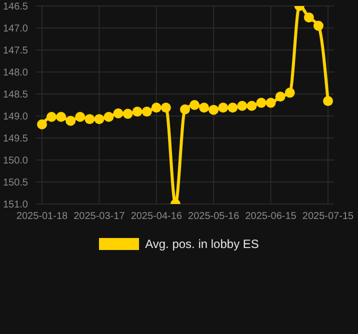  What do you see at coordinates (100, 216) in the screenshot?
I see `x-tick-label: 2025-03-17` at bounding box center [100, 216].